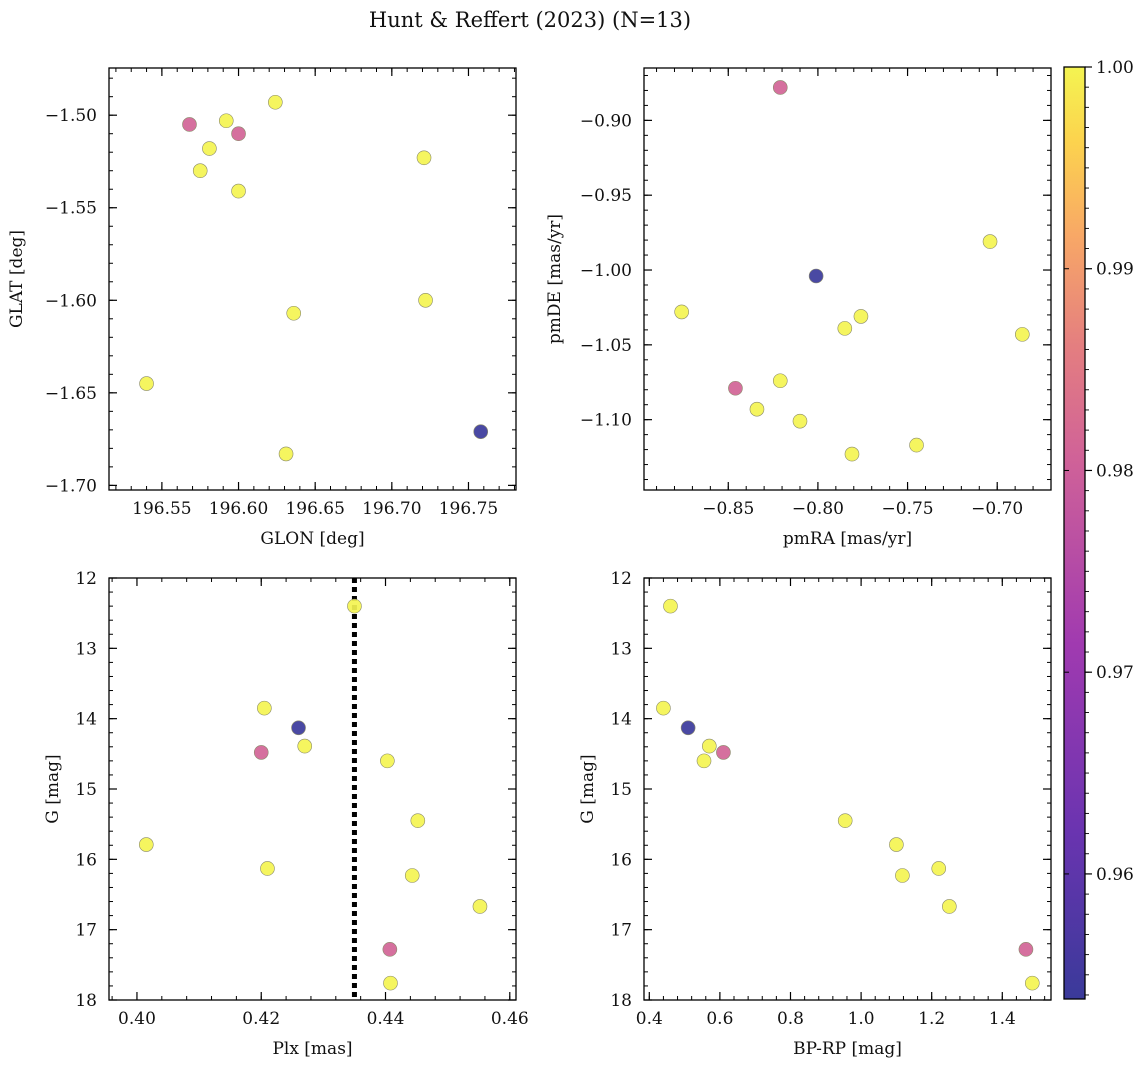  What do you see at coordinates (606, 121) in the screenshot?
I see `y-tick-label: −0.90` at bounding box center [606, 121].